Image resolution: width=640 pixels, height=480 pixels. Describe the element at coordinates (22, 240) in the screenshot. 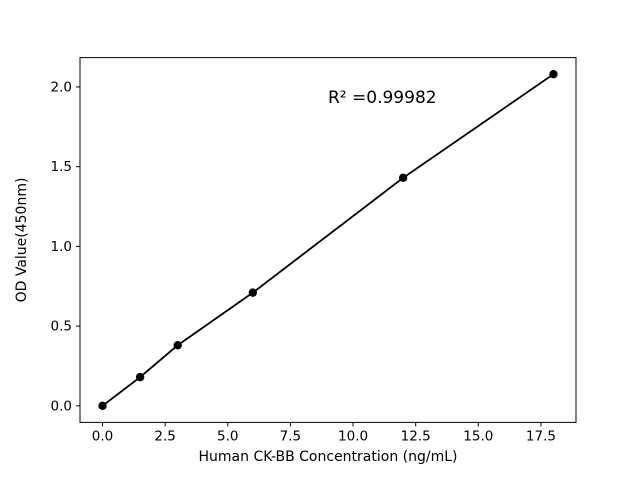

I see `y-axis-label: OD Value(450nm)` at that location.